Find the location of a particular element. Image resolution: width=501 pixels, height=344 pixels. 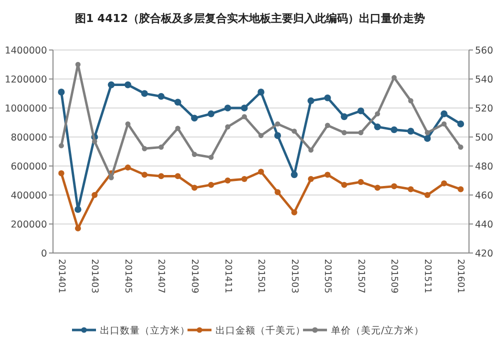

legend-label: 单价（美元/立方米） is located at coordinates (377, 330).